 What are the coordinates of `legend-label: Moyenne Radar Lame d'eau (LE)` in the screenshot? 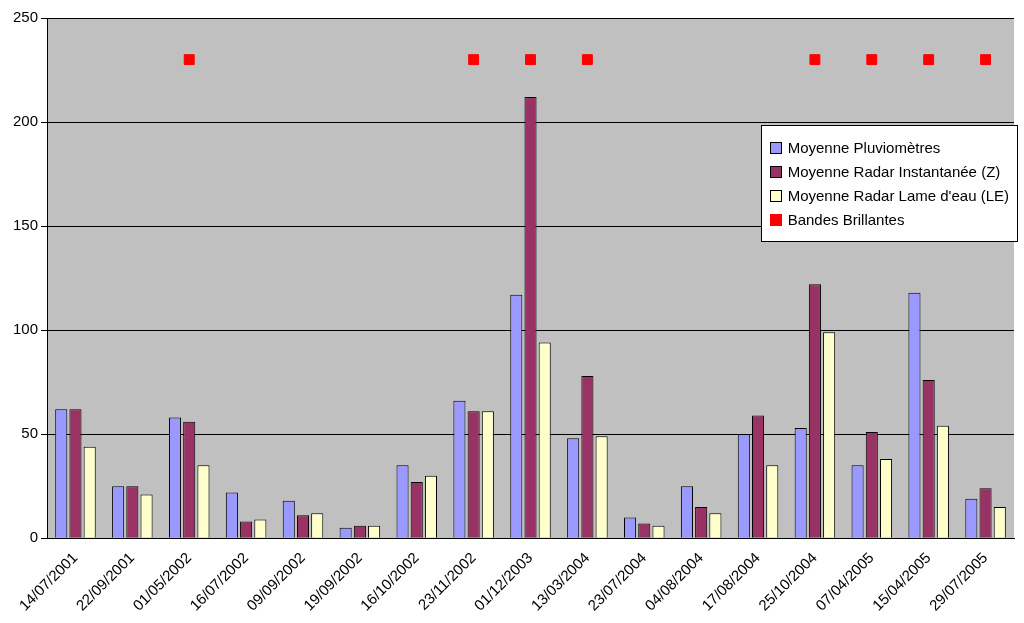 It's located at (898, 195).